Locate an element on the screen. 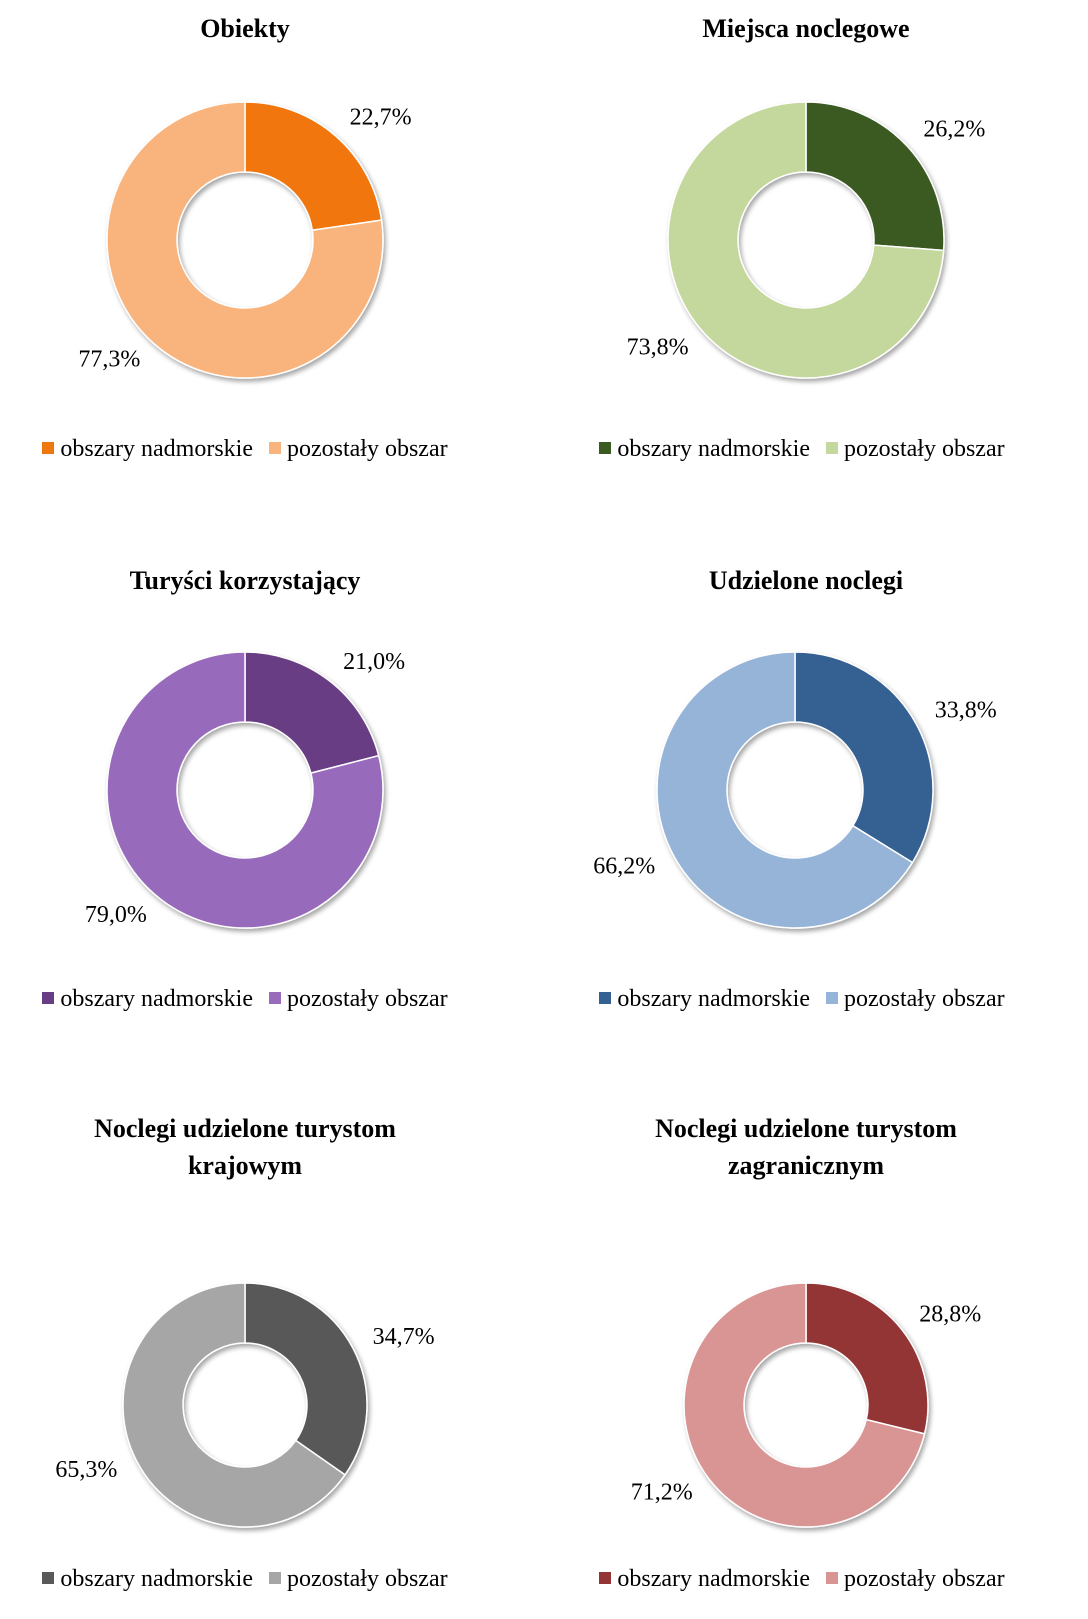 This screenshot has width=1088, height=1619. data-label: 77,3% is located at coordinates (109, 360).